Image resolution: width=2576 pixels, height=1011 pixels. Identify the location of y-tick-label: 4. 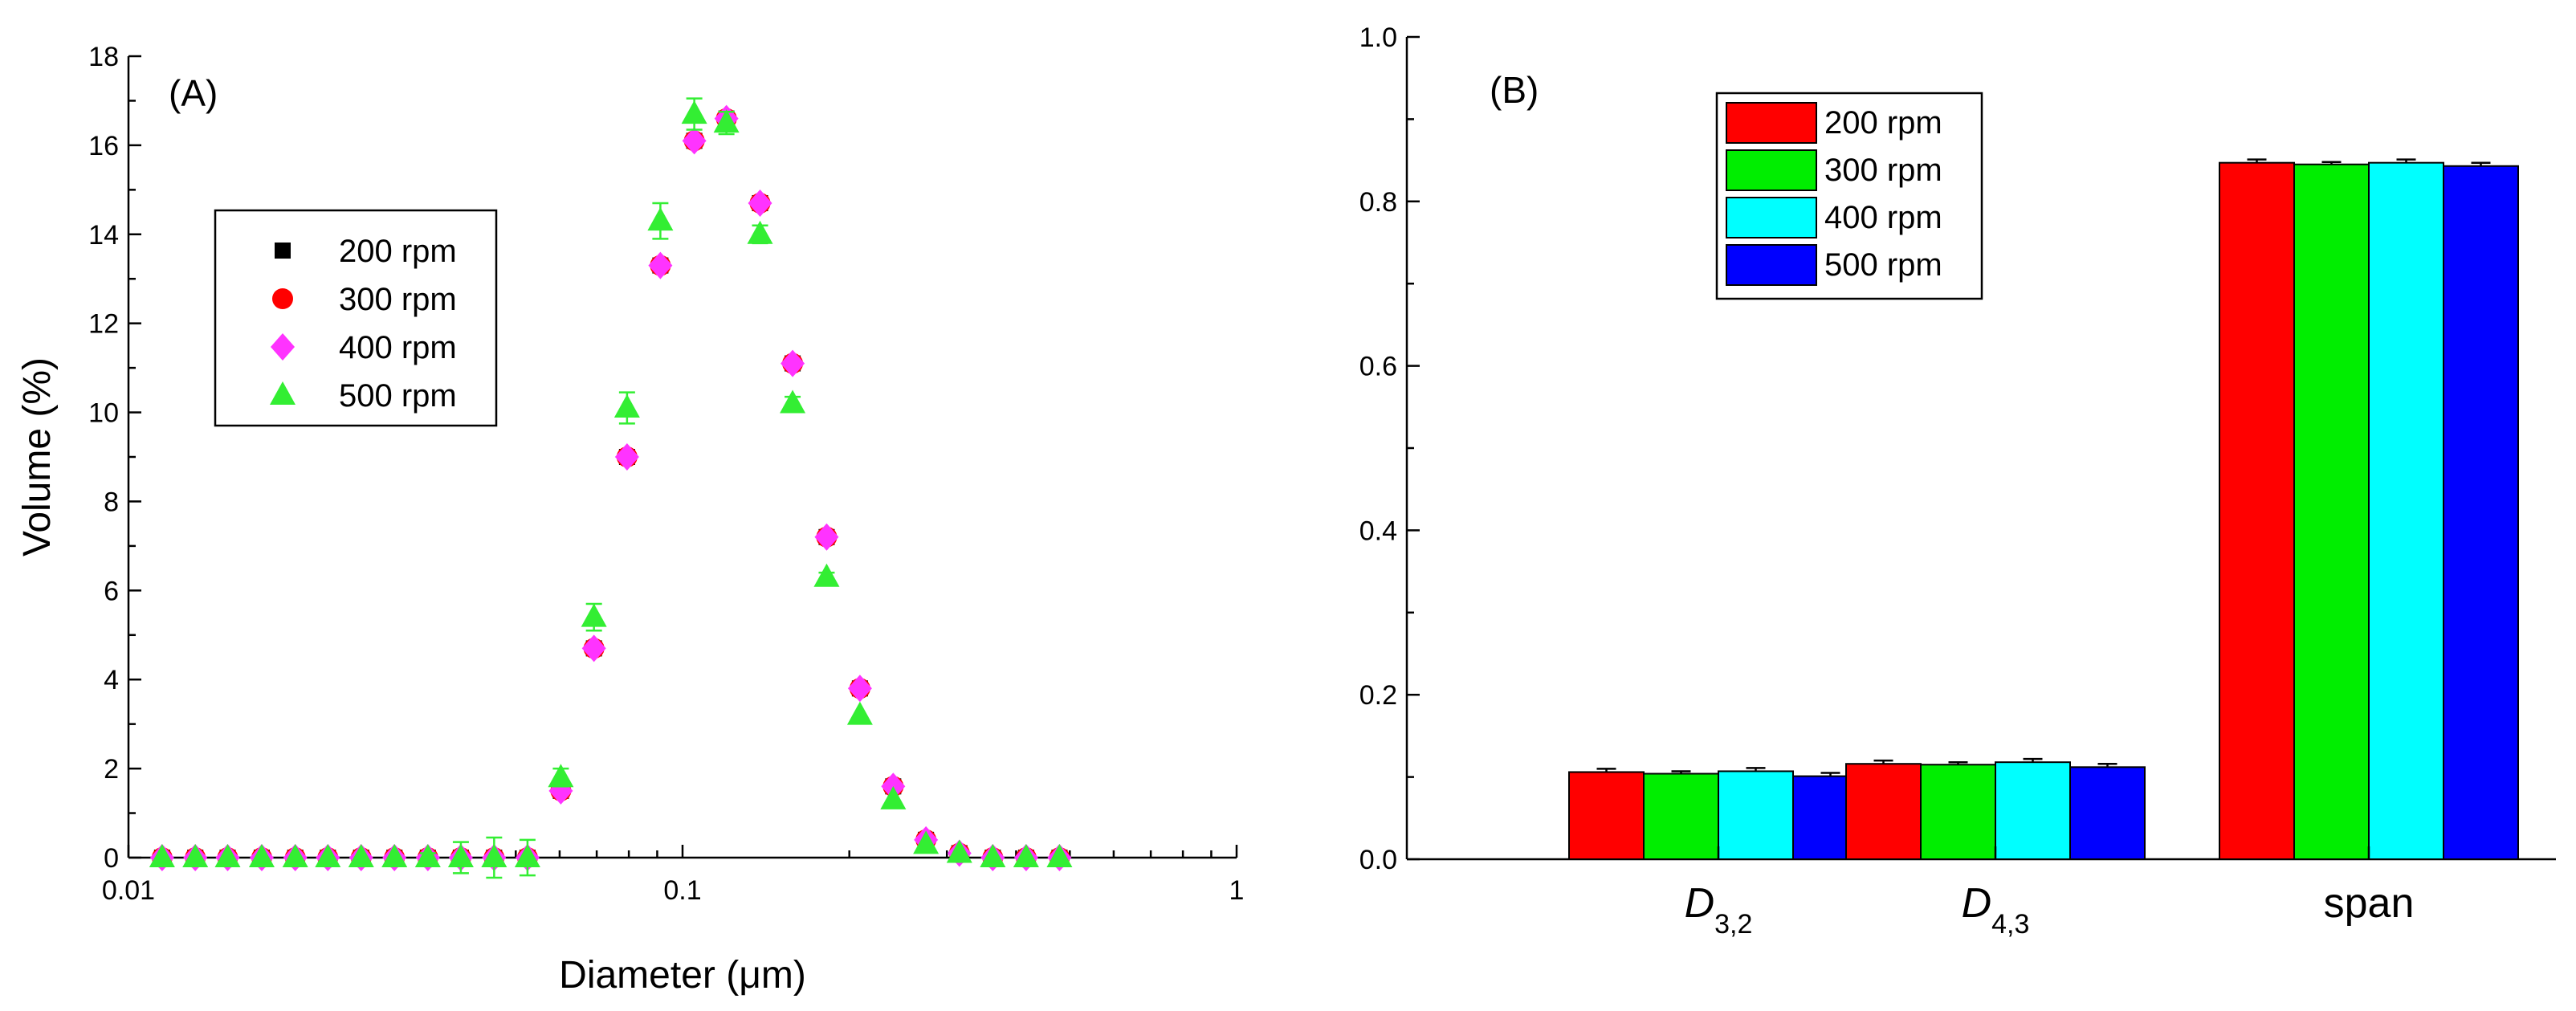
(111, 680).